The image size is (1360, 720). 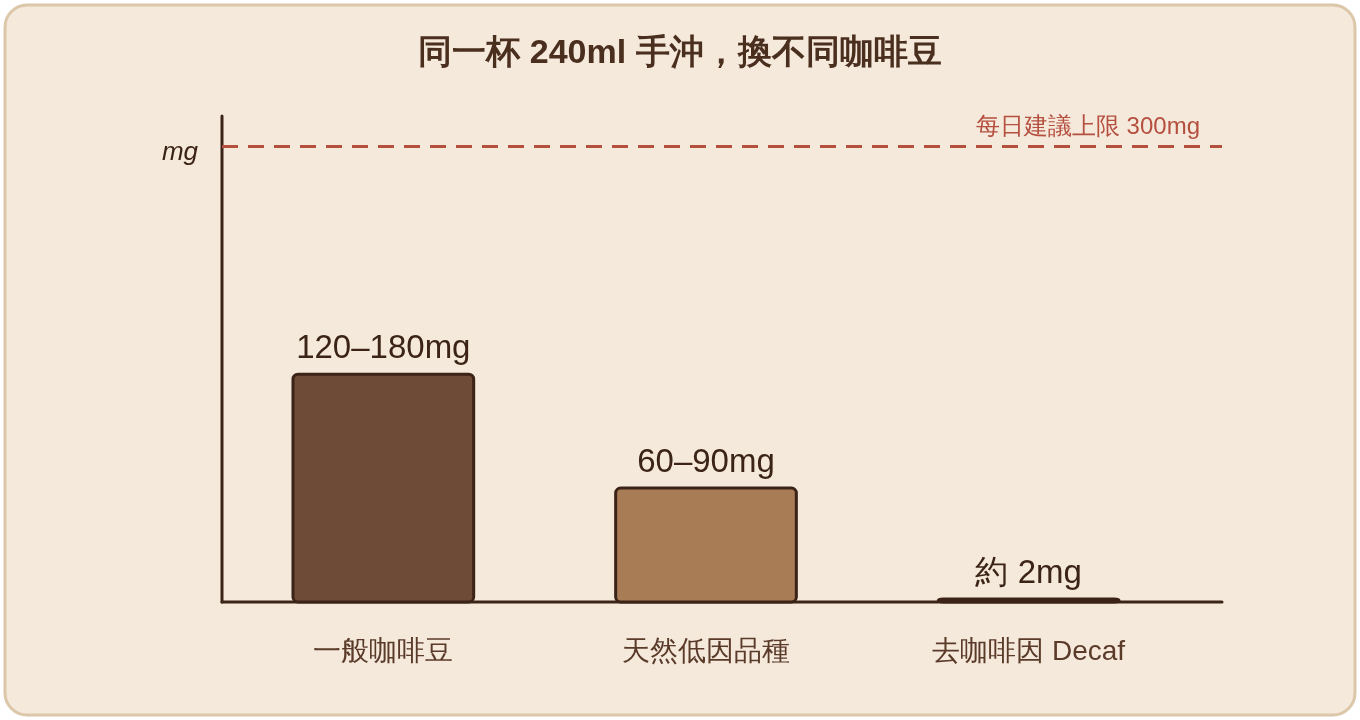 I want to click on ylabel: mg, so click(x=179, y=151).